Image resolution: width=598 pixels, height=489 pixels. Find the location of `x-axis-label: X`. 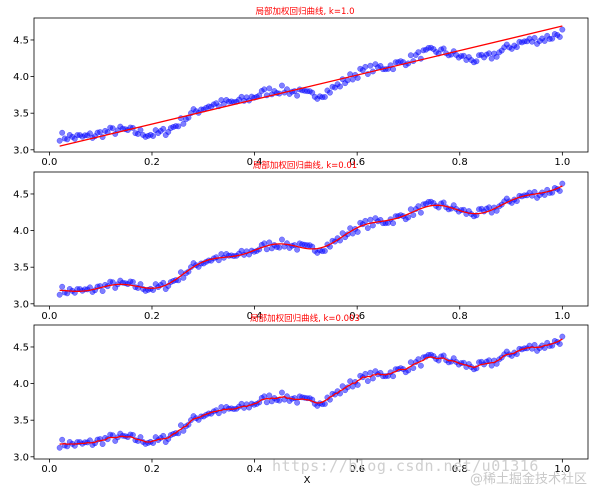

x-axis-label: X is located at coordinates (307, 480).